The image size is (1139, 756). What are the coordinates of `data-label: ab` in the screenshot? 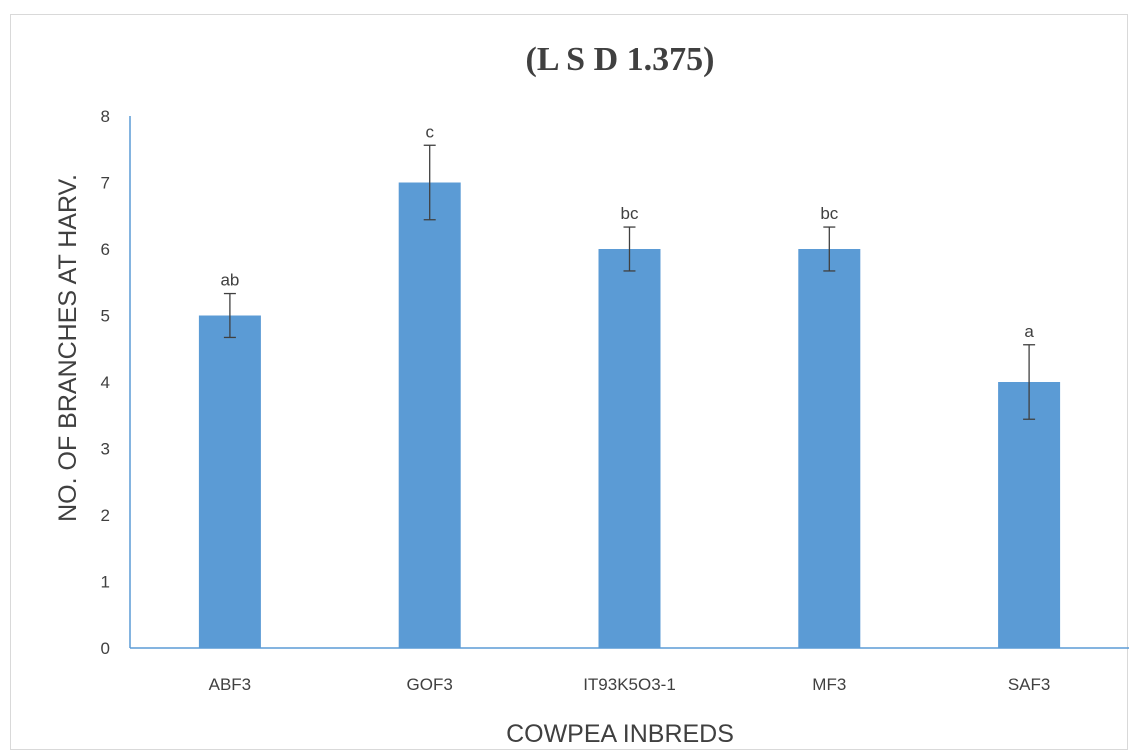 It's located at (229, 280).